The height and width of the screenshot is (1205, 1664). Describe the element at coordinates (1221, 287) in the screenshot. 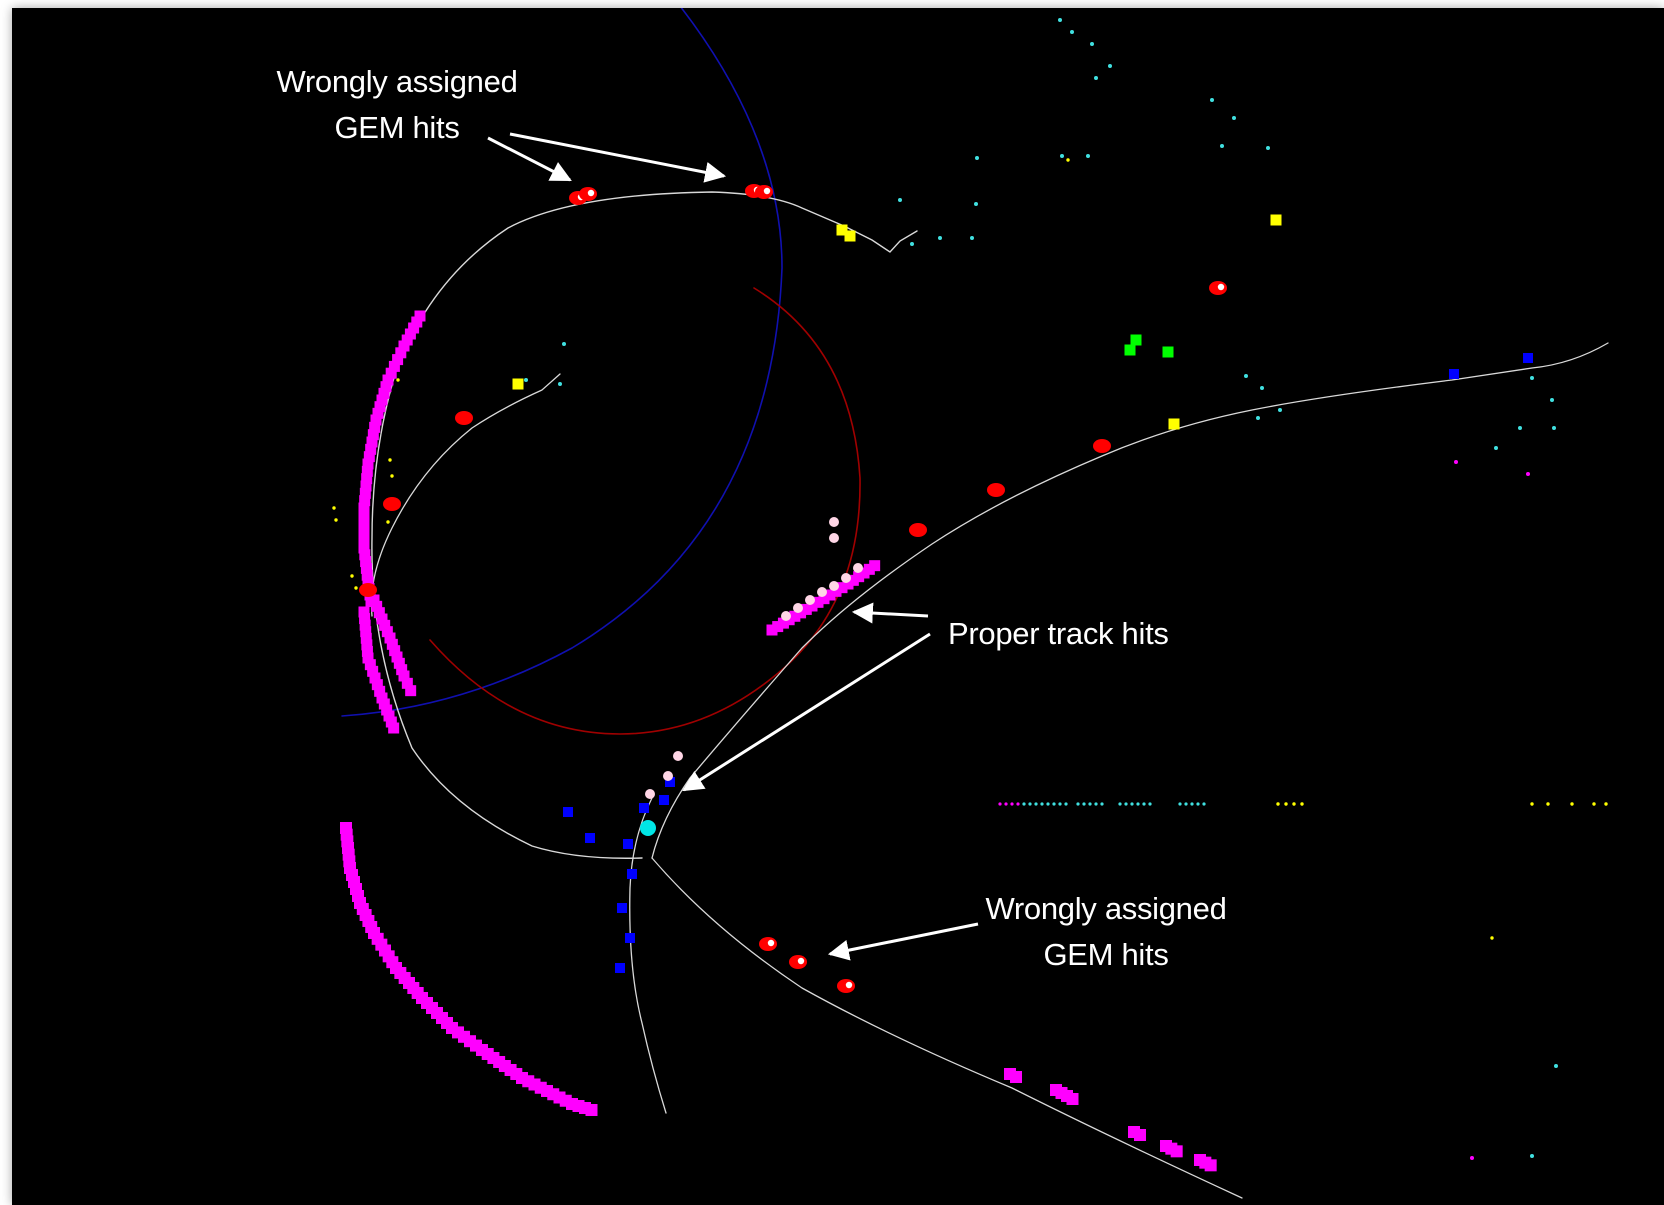

I see `gem-hit-marker` at that location.